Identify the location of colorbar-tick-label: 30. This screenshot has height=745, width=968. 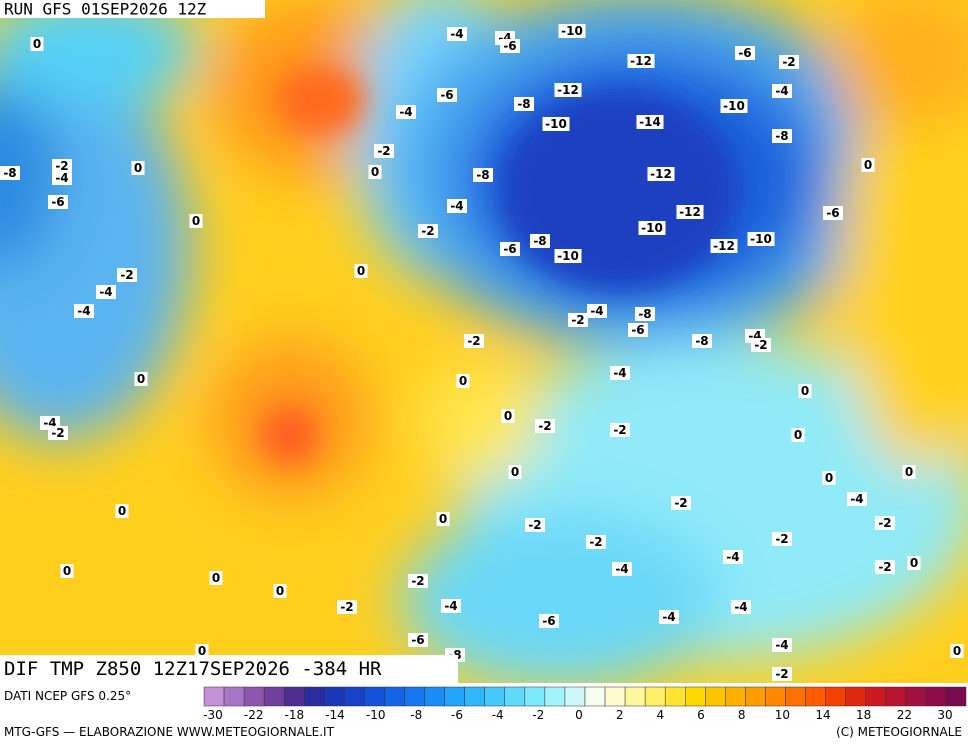
(944, 715).